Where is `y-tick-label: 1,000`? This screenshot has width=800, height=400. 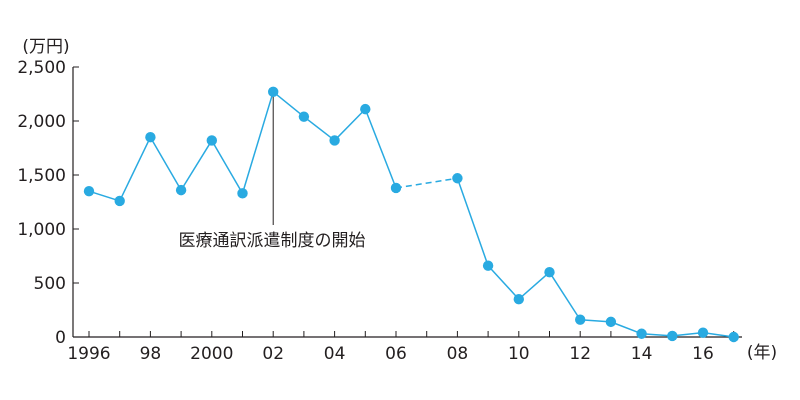 y-tick-label: 1,000 is located at coordinates (41, 230).